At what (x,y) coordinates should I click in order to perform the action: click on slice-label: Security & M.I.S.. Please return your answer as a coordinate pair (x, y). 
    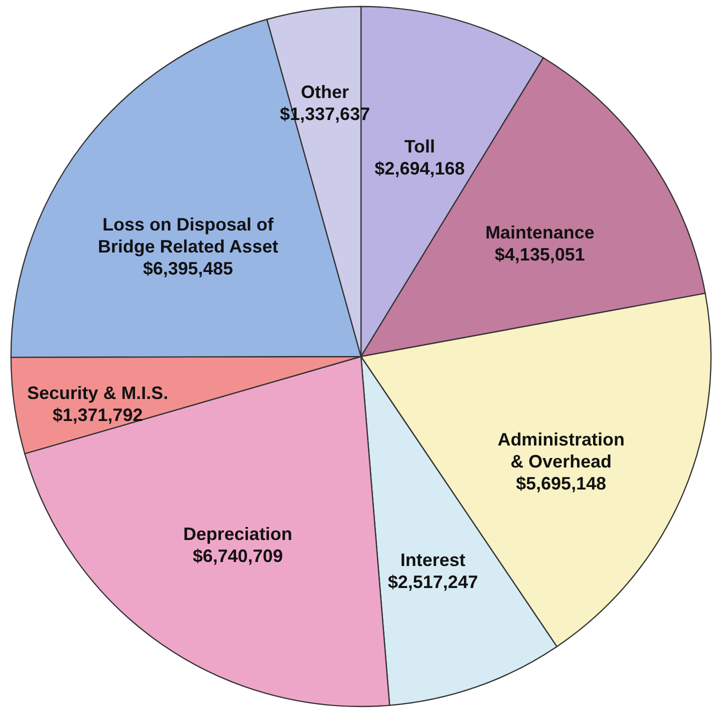
    Looking at the image, I should click on (97, 393).